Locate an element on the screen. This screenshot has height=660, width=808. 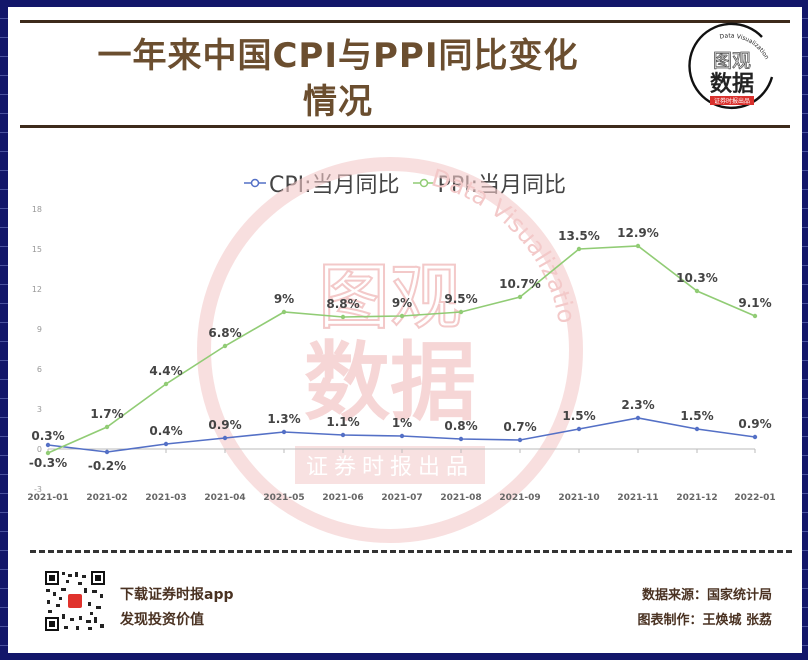
title-line-2: 情况 is located at coordinates (338, 102).